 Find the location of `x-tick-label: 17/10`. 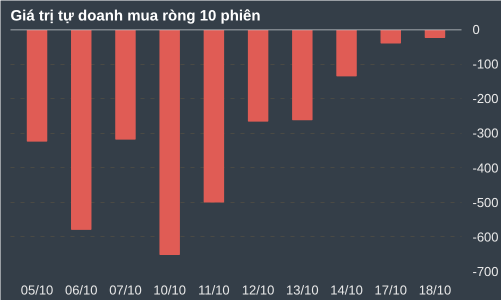

x-tick-label: 17/10 is located at coordinates (391, 290).